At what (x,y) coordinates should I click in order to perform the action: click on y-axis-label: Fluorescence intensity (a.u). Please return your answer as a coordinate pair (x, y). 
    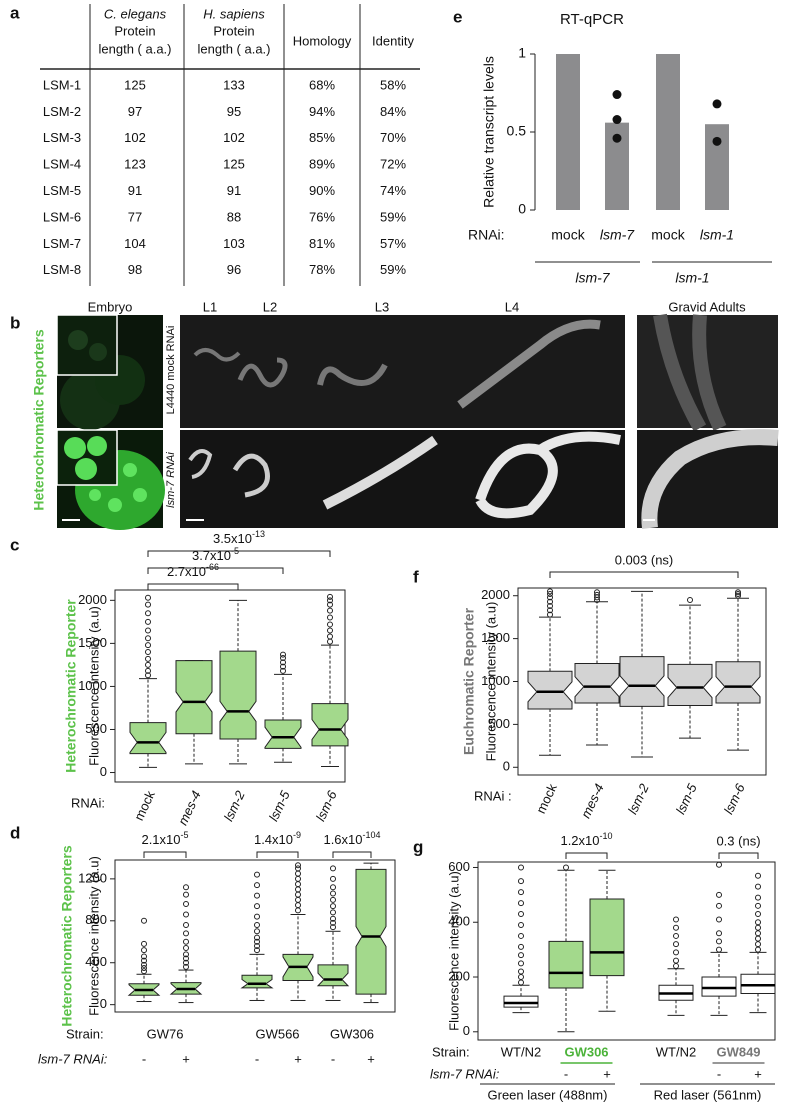
    Looking at the image, I should click on (490, 682).